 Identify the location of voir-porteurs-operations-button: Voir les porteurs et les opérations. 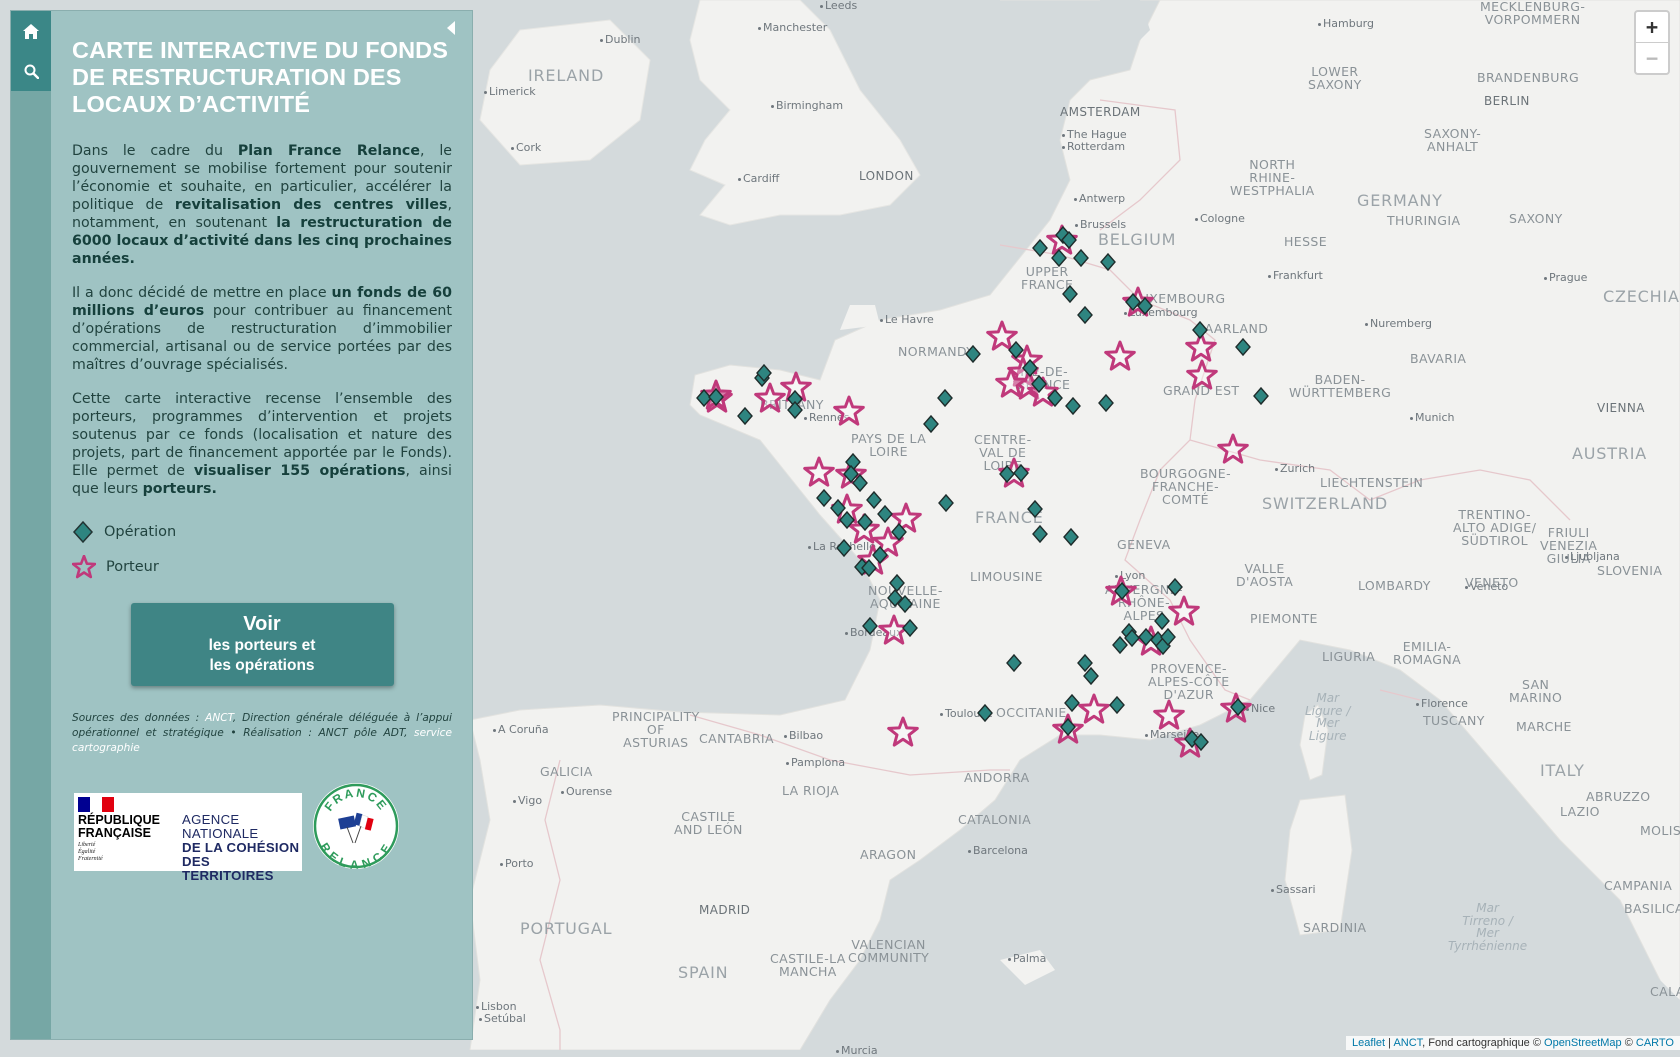
(262, 644).